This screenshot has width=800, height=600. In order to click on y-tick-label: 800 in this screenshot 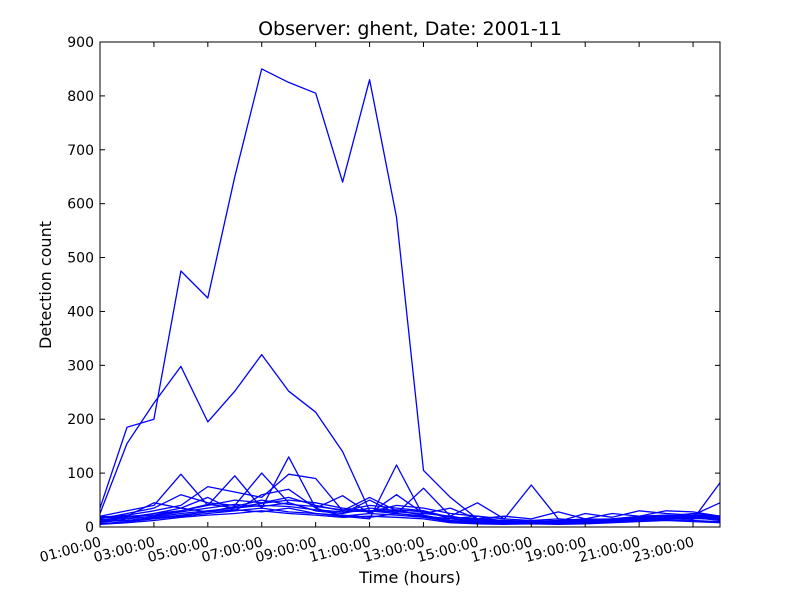, I will do `click(80, 97)`.